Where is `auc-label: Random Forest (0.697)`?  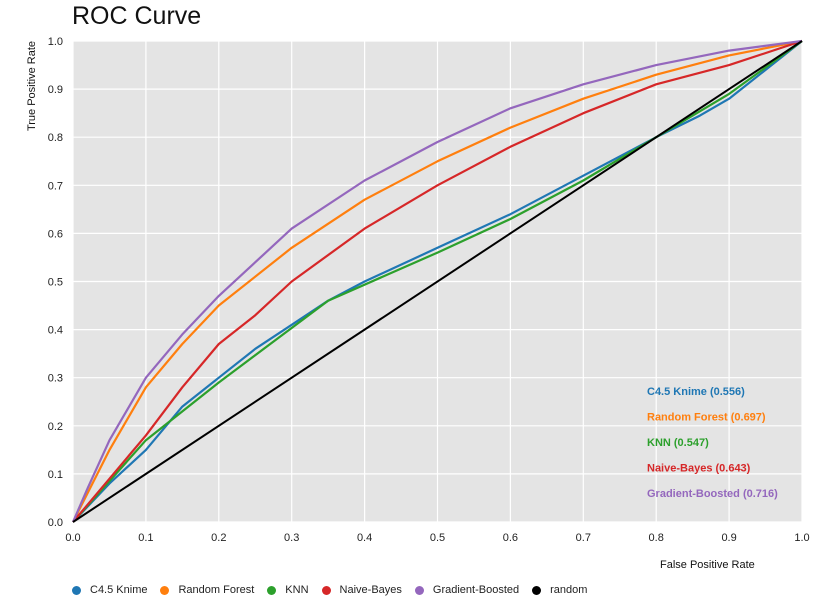
auc-label: Random Forest (0.697) is located at coordinates (706, 418).